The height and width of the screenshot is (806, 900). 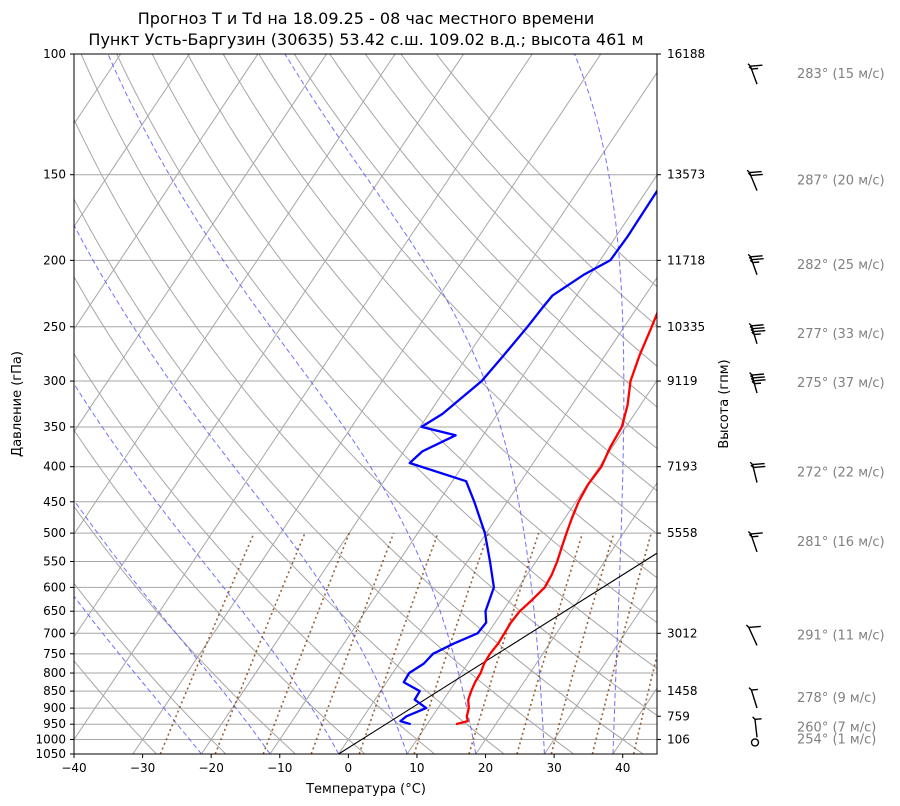 I want to click on height-tick-label: 11718, so click(x=686, y=260).